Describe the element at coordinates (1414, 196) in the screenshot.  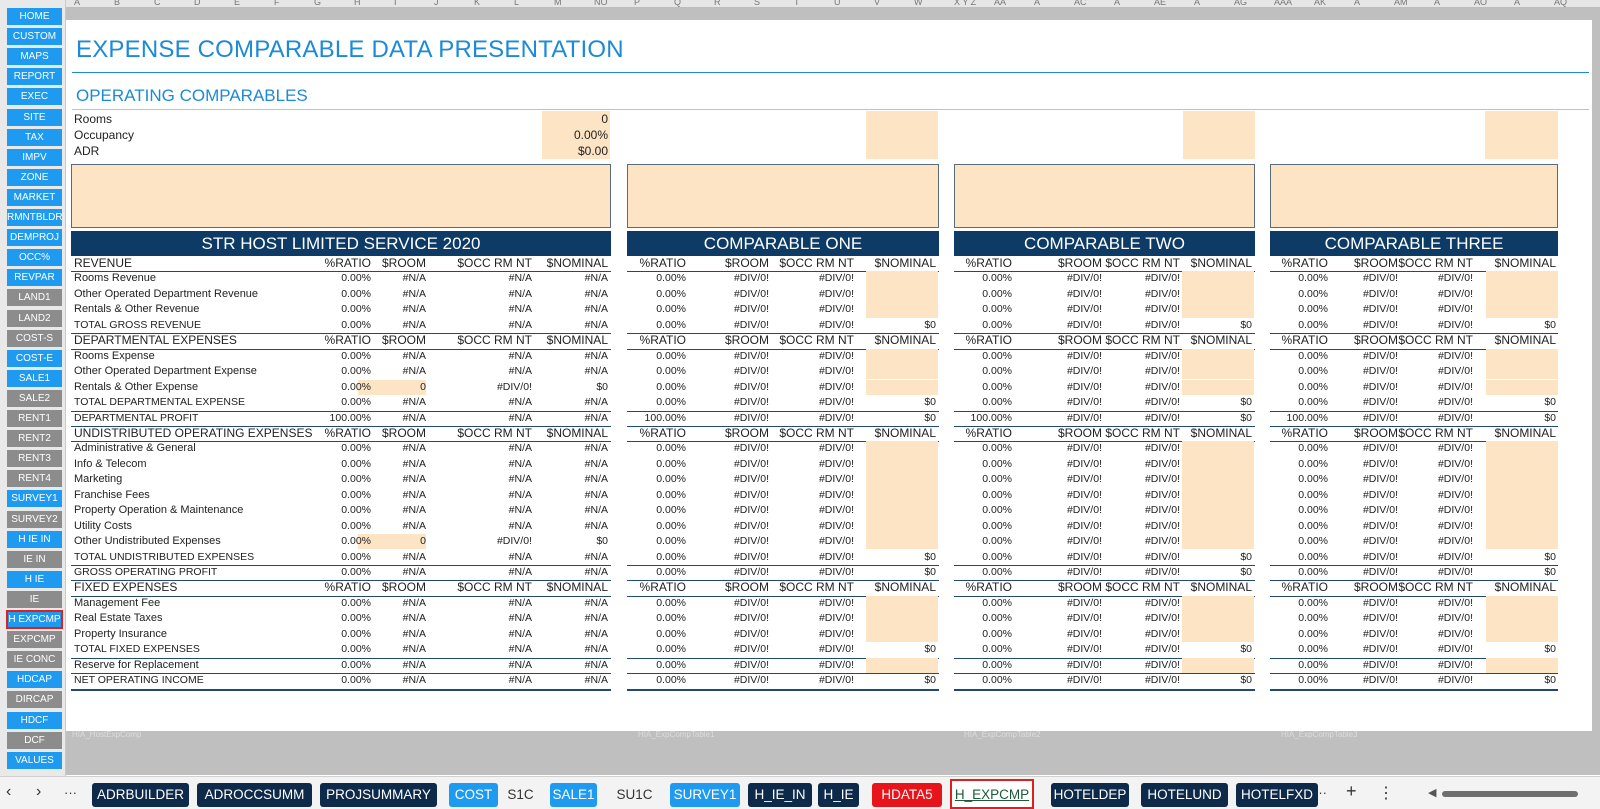
I see `comp3-notes-box` at that location.